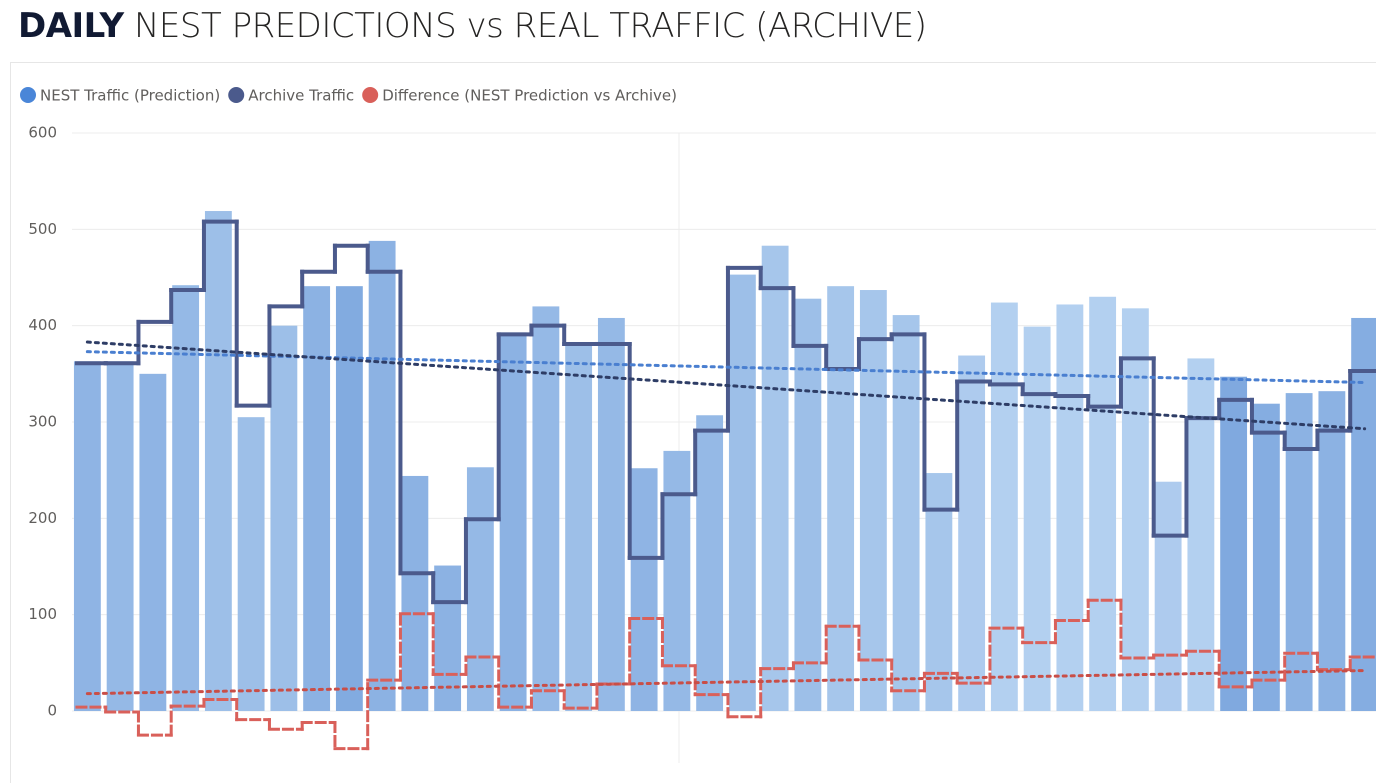  What do you see at coordinates (529, 96) in the screenshot?
I see `legend-label: Difference (NEST Prediction vs Archive)` at bounding box center [529, 96].